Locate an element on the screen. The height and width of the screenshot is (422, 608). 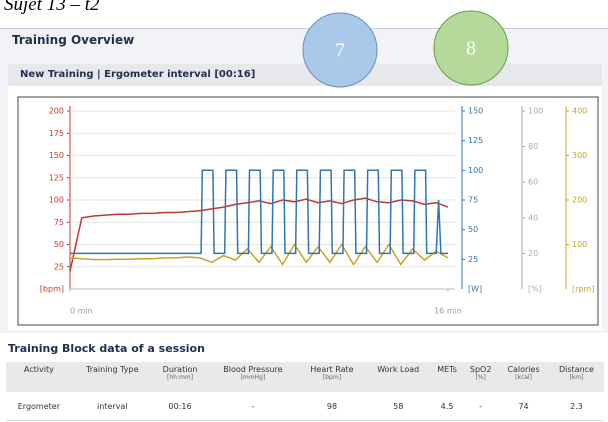
badge-label: 7 is located at coordinates (340, 51).